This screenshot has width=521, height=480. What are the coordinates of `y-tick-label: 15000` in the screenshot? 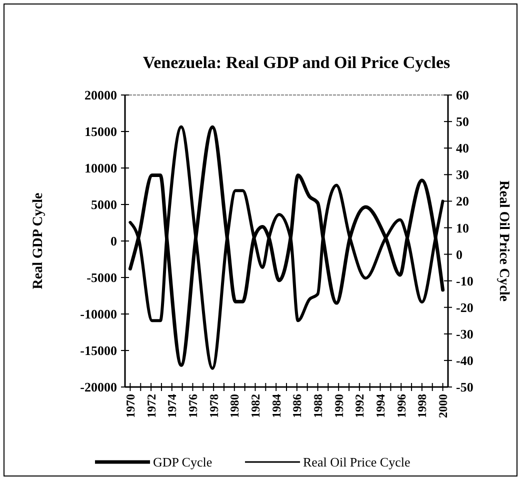 It's located at (100, 132).